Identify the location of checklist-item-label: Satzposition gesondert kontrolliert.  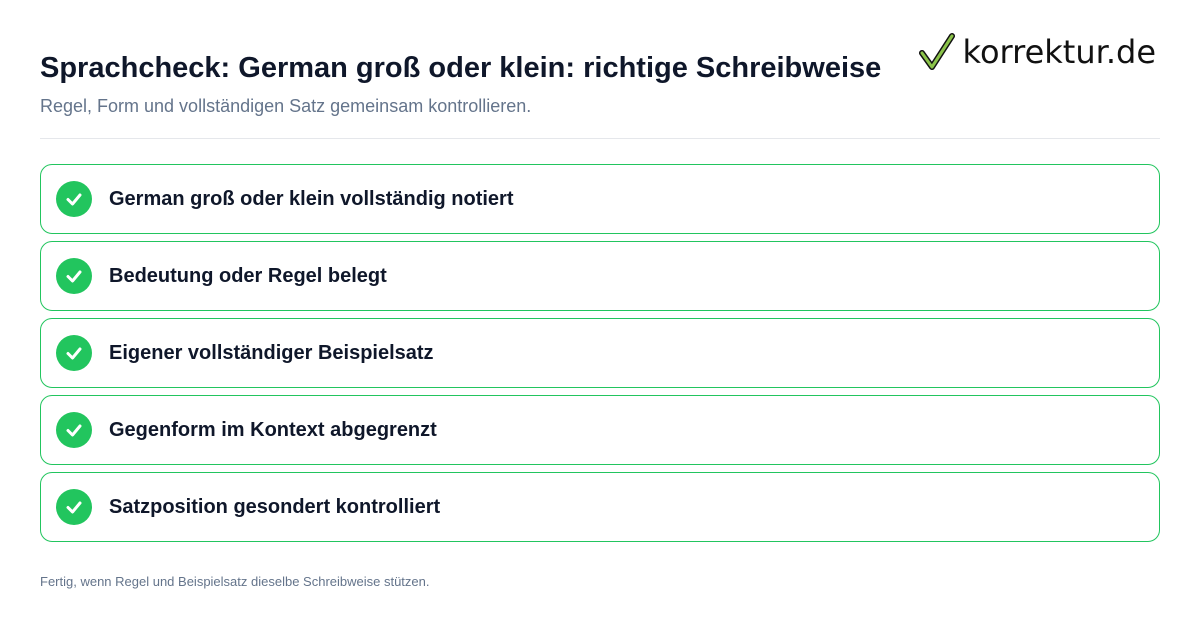
(275, 506).